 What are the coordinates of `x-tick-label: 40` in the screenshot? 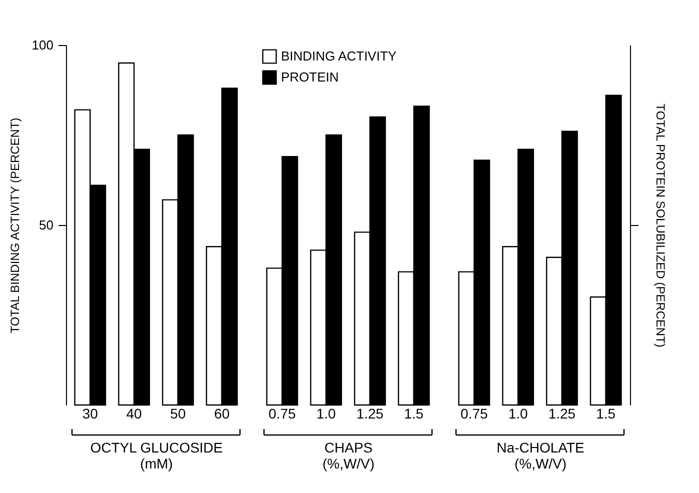 It's located at (134, 414).